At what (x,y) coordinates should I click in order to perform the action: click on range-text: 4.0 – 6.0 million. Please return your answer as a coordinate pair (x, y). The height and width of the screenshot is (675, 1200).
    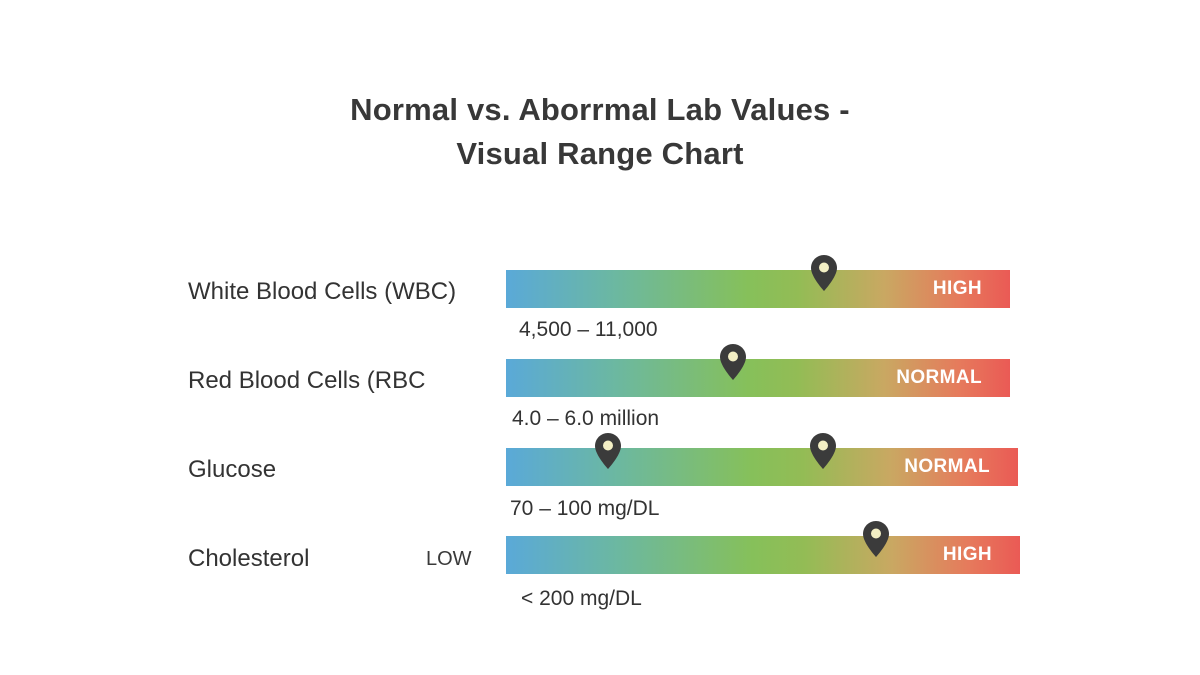
    Looking at the image, I should click on (586, 418).